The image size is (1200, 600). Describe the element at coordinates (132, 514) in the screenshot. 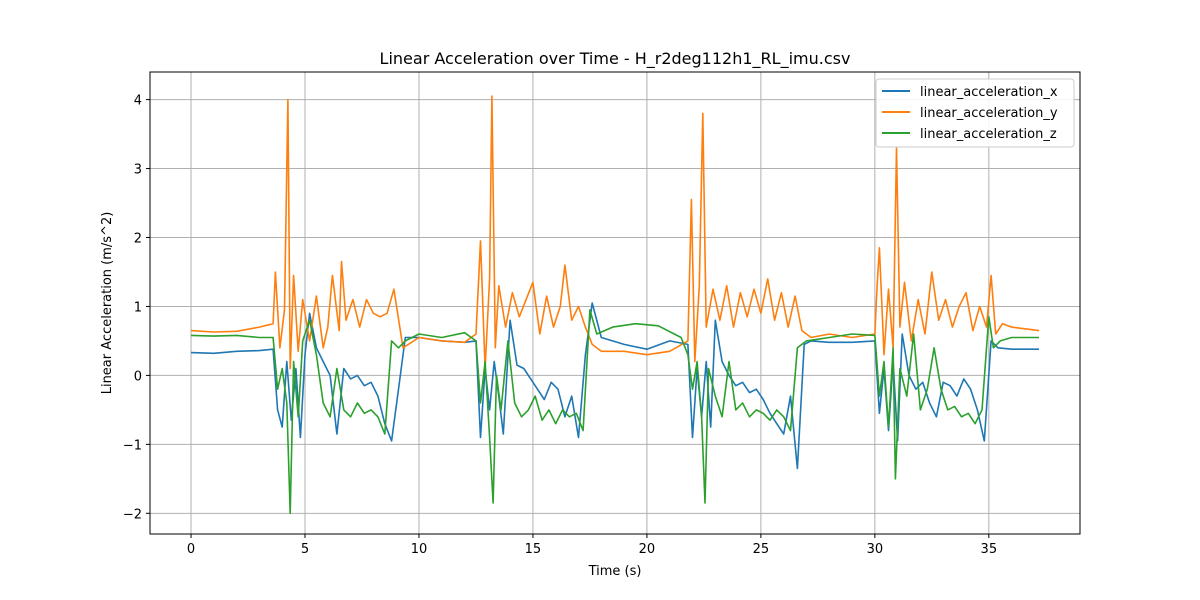

I see `y-tick-label: −2` at that location.